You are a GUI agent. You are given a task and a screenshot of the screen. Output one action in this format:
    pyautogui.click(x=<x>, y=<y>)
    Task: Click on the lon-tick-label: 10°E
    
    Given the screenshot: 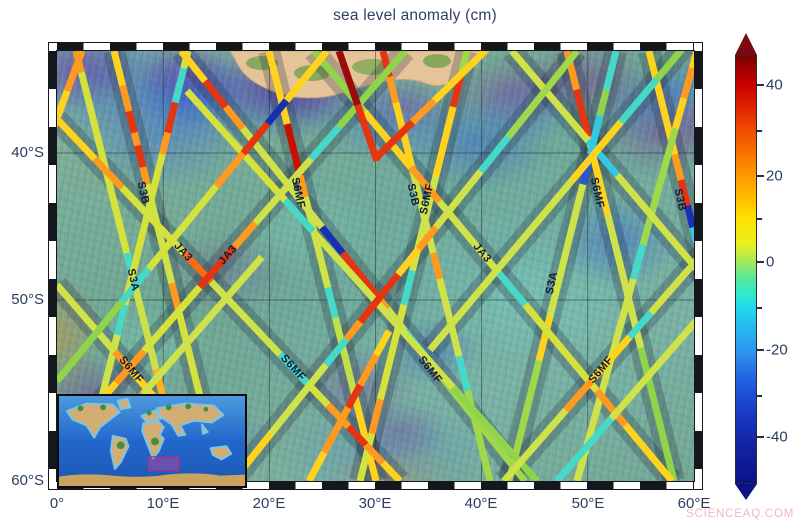 What is the action you would take?
    pyautogui.click(x=163, y=503)
    